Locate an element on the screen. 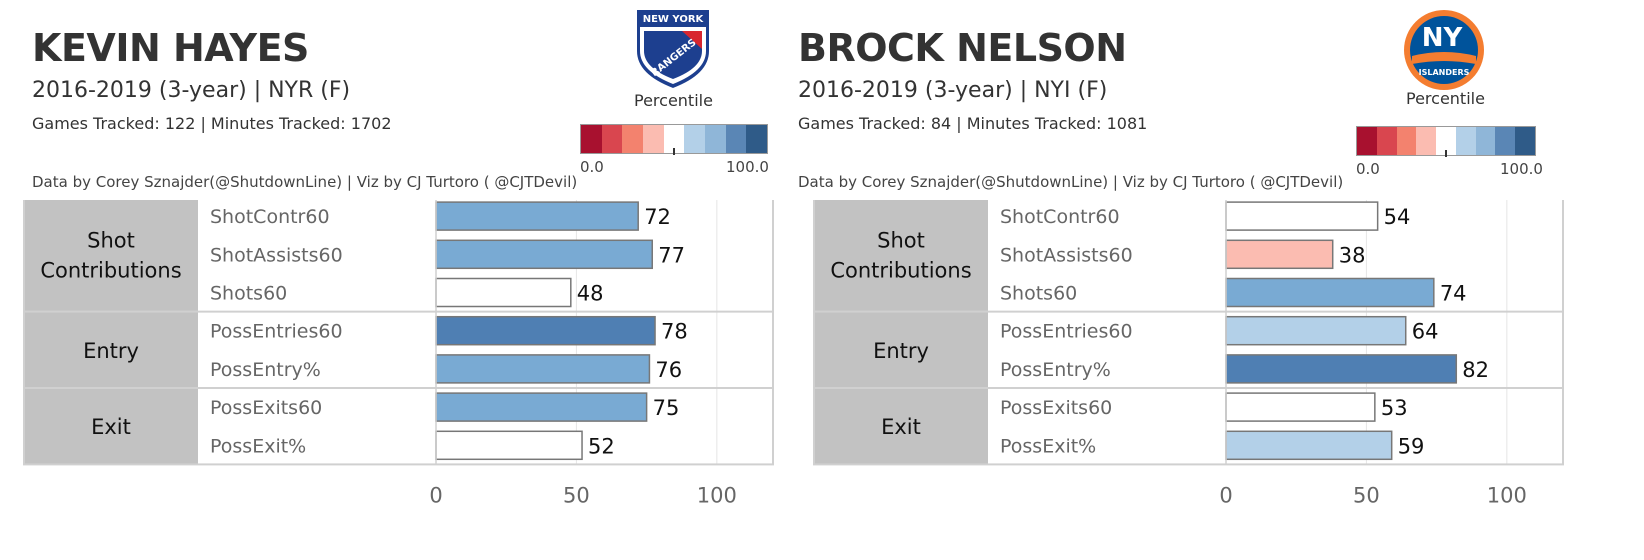  legend-title: Percentile is located at coordinates (673, 100).